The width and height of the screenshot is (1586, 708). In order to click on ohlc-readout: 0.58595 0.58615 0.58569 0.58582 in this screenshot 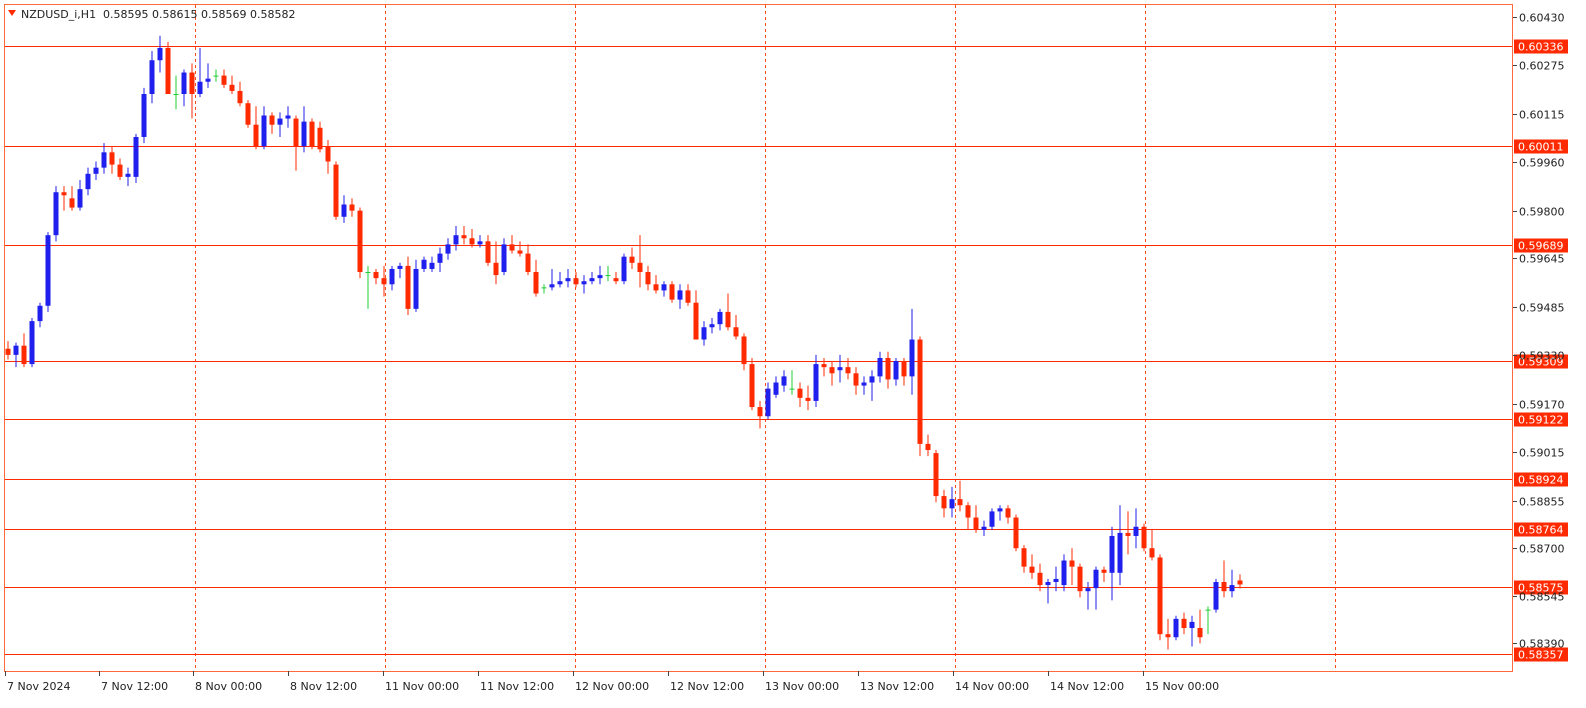, I will do `click(199, 14)`.